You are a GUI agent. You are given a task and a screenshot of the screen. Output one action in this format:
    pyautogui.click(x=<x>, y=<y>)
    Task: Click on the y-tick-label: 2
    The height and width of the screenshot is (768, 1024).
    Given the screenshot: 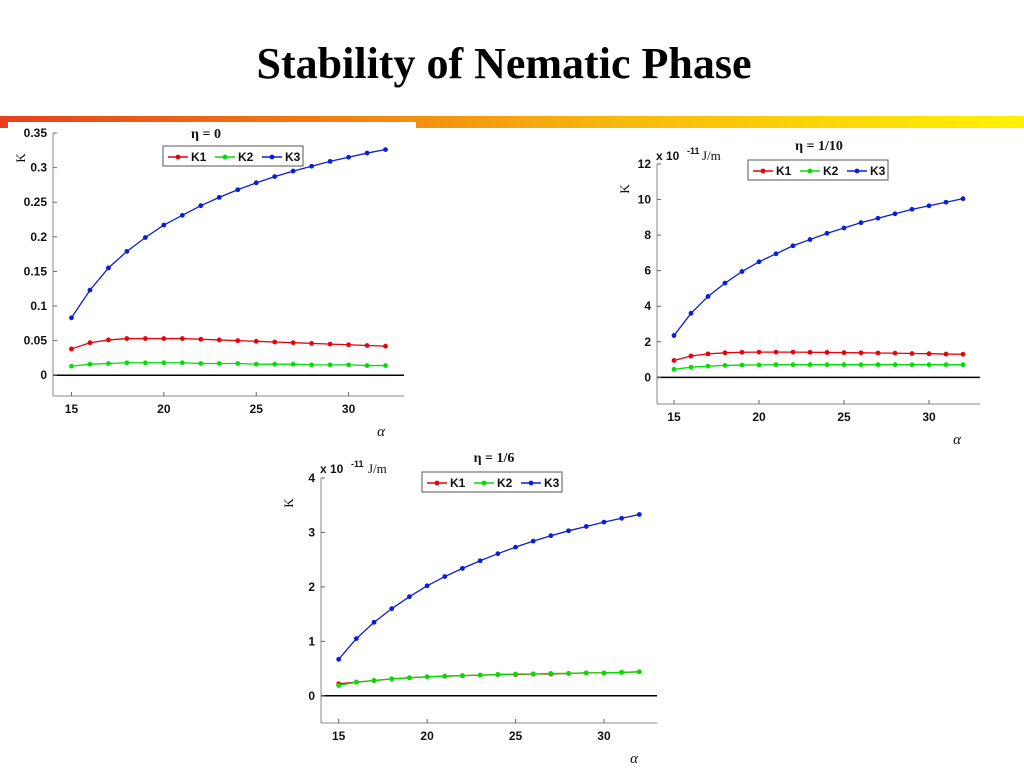 What is the action you would take?
    pyautogui.click(x=311, y=587)
    